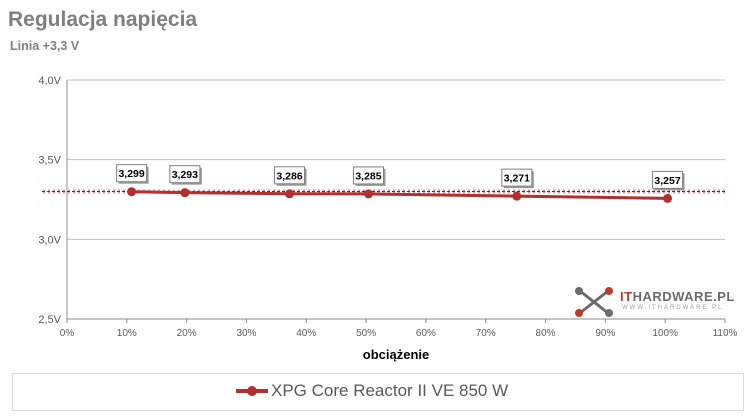 The height and width of the screenshot is (416, 756). I want to click on data-label: 3,271, so click(517, 178).